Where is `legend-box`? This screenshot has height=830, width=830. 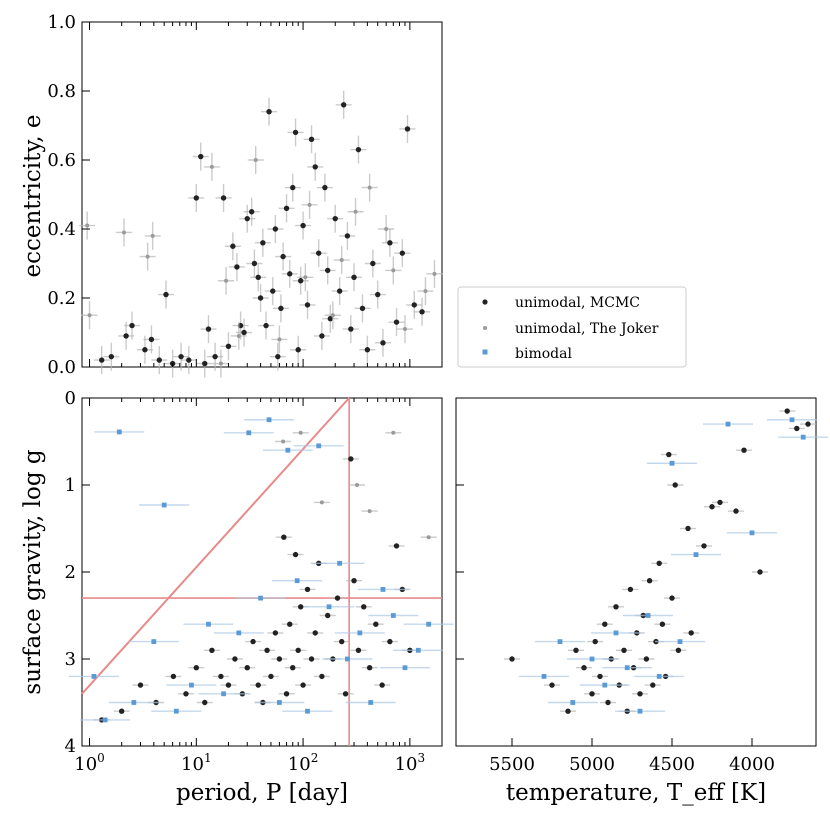 legend-box is located at coordinates (572, 327).